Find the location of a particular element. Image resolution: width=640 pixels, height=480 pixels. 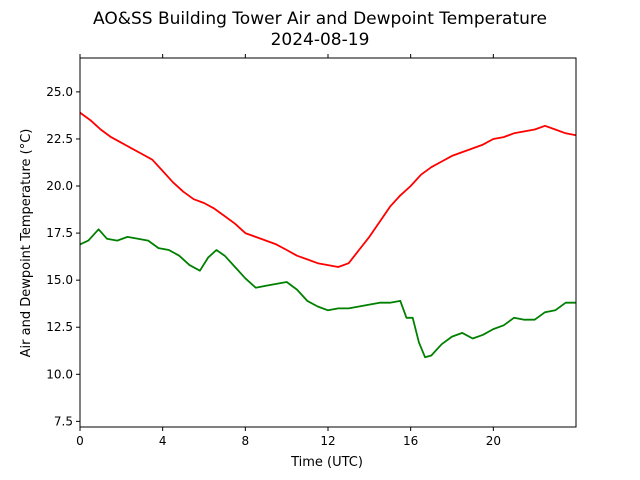

y-tick-label: 7.5 is located at coordinates (63, 421).